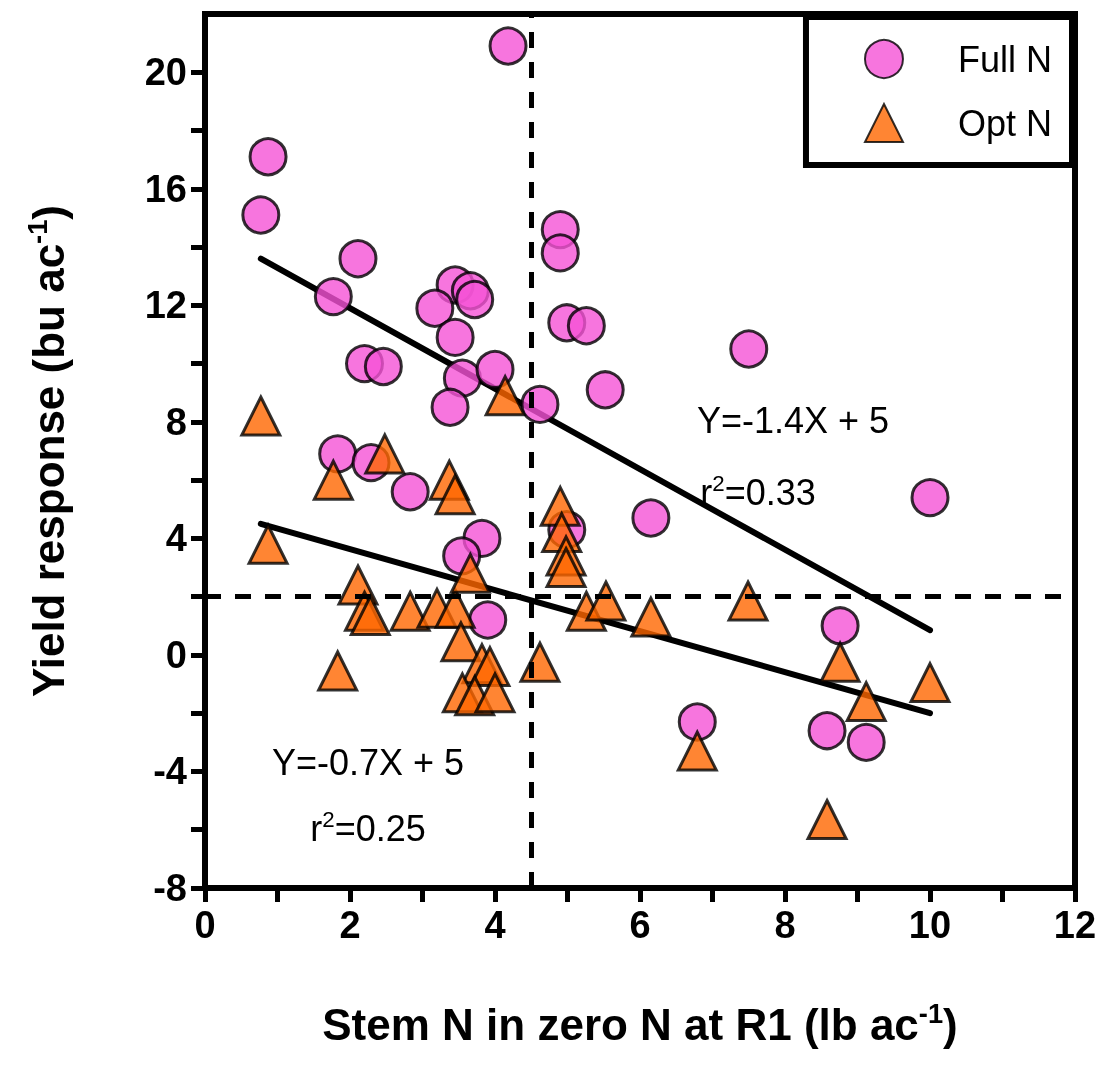 Image resolution: width=1117 pixels, height=1077 pixels. Describe the element at coordinates (785, 925) in the screenshot. I see `x-tick-label: 8` at that location.